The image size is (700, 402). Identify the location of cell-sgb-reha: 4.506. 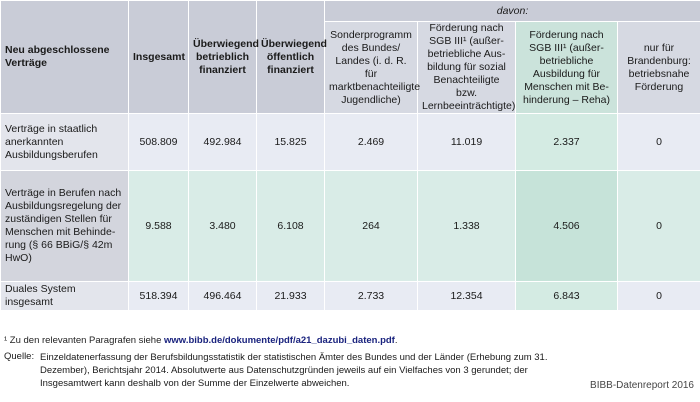
(566, 226).